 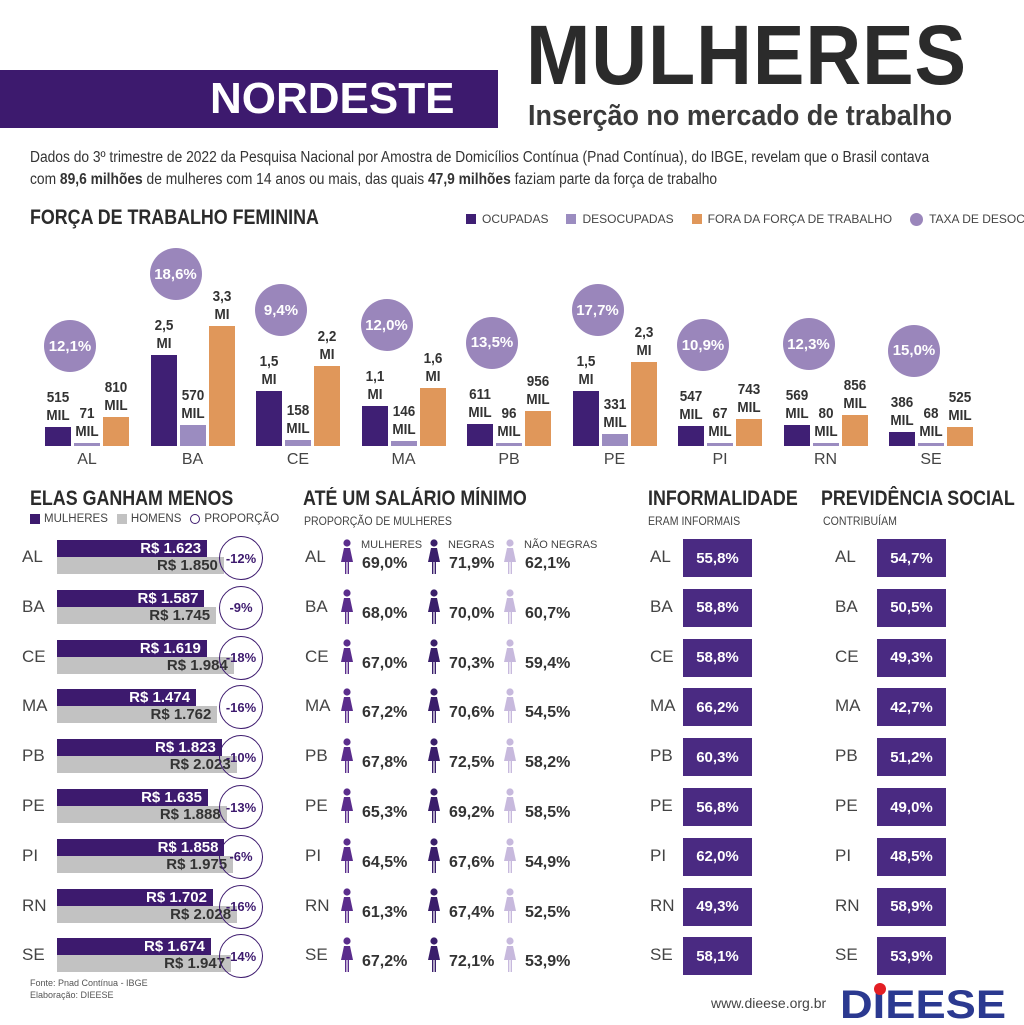 I want to click on min-wage-column-header: MULHERES, so click(x=392, y=545).